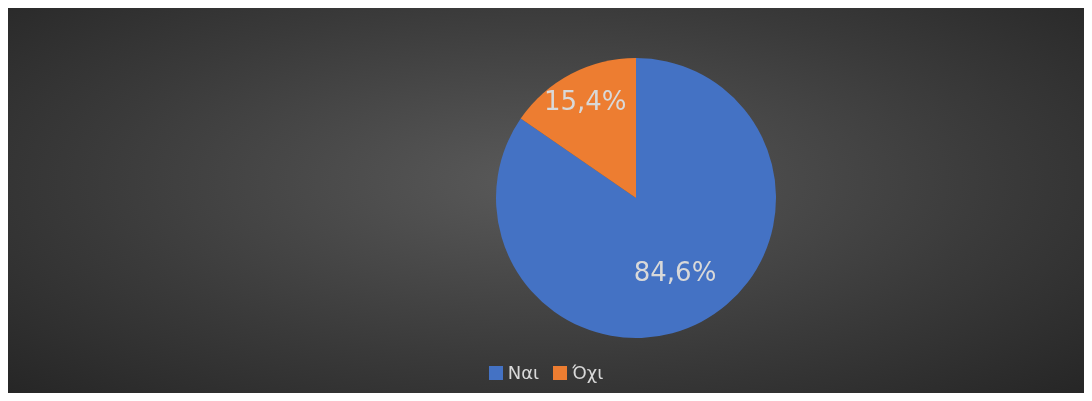  Describe the element at coordinates (587, 372) in the screenshot. I see `legend-label: Όχι` at that location.